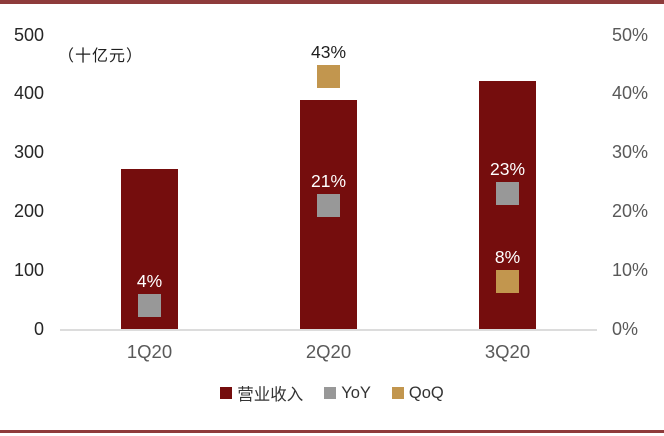  I want to click on yoy-data-label: 23%, so click(507, 169).